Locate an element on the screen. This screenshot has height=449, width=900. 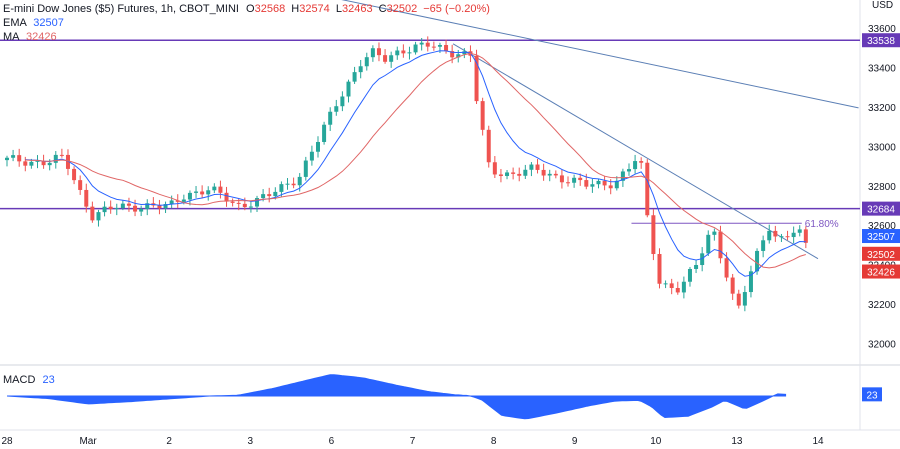
macd-legend: MACD 23 is located at coordinates (29, 380).